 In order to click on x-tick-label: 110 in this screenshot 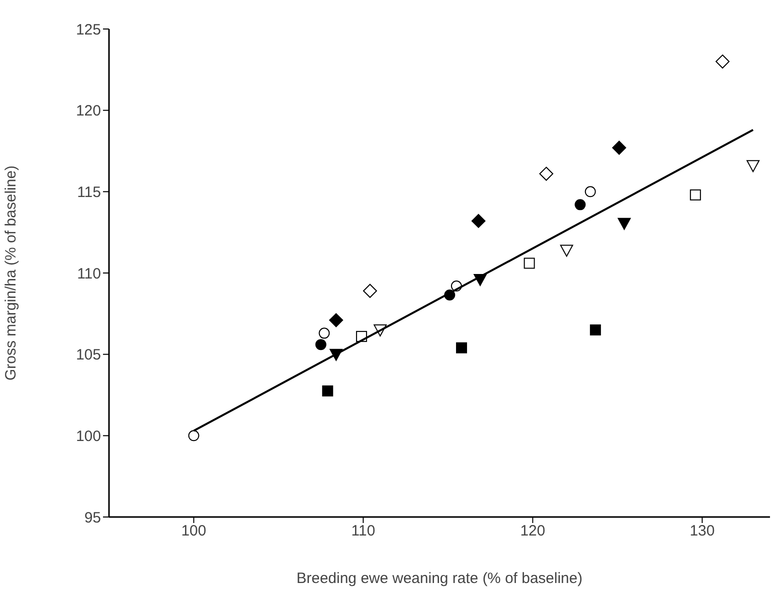, I will do `click(363, 531)`.